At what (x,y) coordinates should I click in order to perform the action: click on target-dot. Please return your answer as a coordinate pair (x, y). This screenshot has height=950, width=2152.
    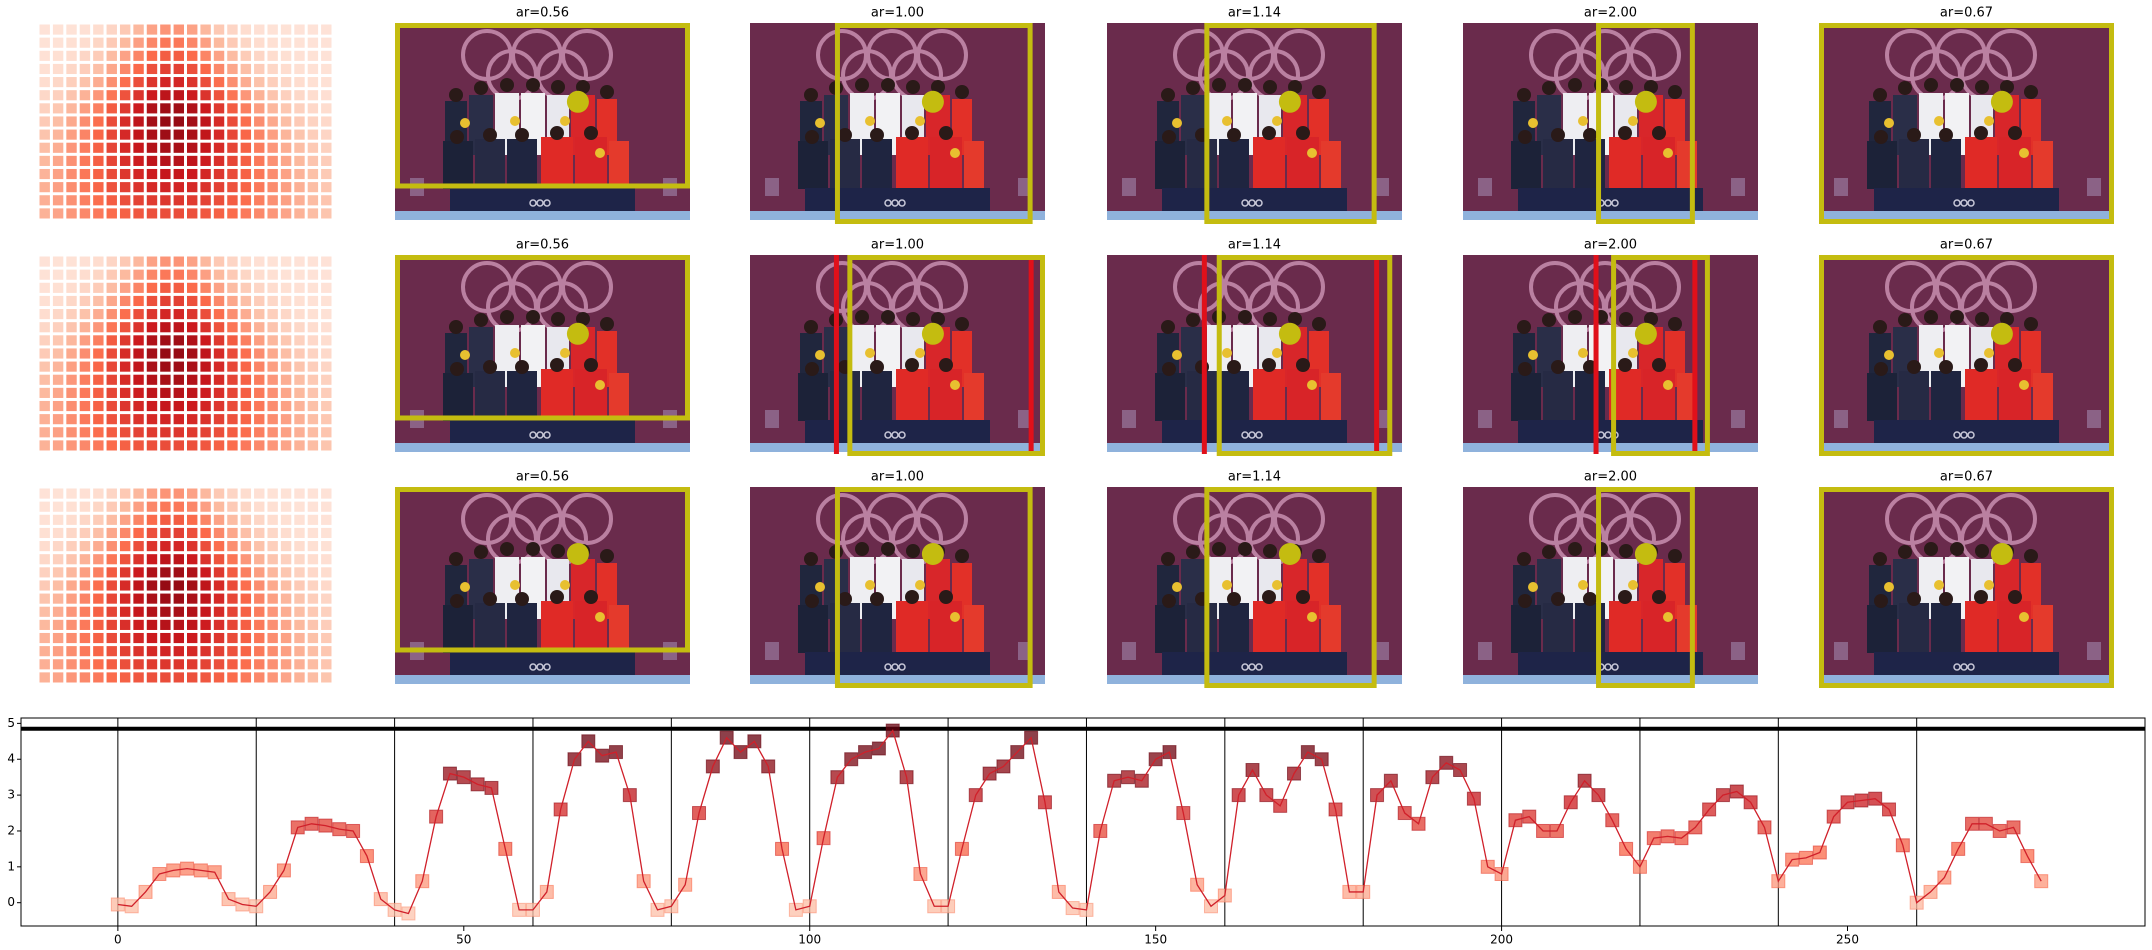
    Looking at the image, I should click on (1645, 333).